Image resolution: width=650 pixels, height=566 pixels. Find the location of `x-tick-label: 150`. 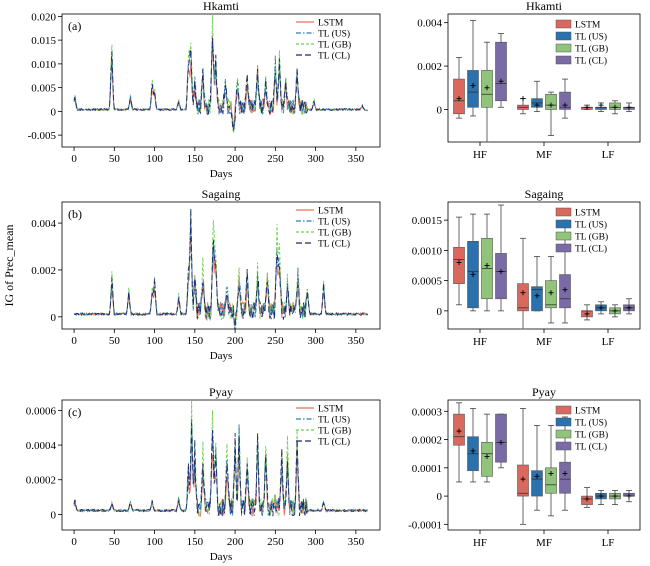

x-tick-label: 150 is located at coordinates (195, 542).